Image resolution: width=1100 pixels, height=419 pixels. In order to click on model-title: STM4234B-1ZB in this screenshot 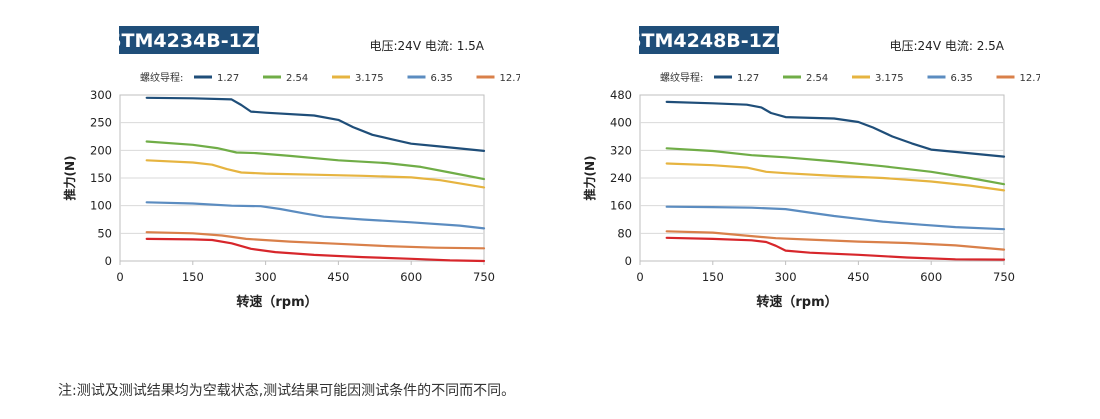, I will do `click(189, 41)`.